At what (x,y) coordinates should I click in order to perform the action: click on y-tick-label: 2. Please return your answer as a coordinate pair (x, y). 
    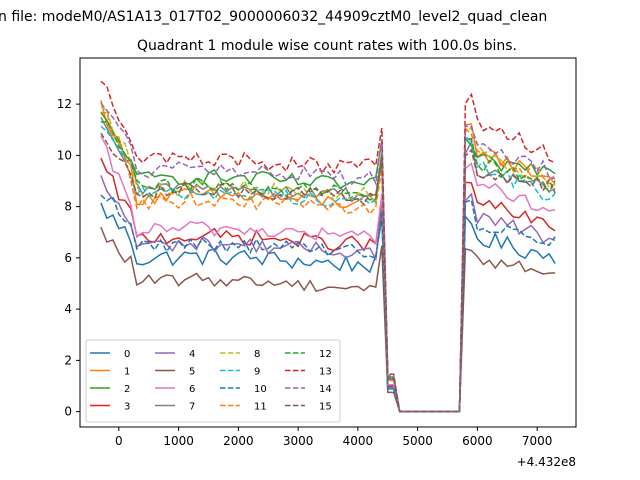
    Looking at the image, I should click on (68, 360).